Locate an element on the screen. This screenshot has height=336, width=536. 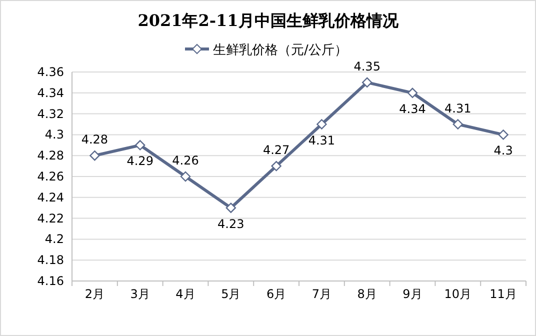
x-tick-label: 2月 is located at coordinates (94, 294).